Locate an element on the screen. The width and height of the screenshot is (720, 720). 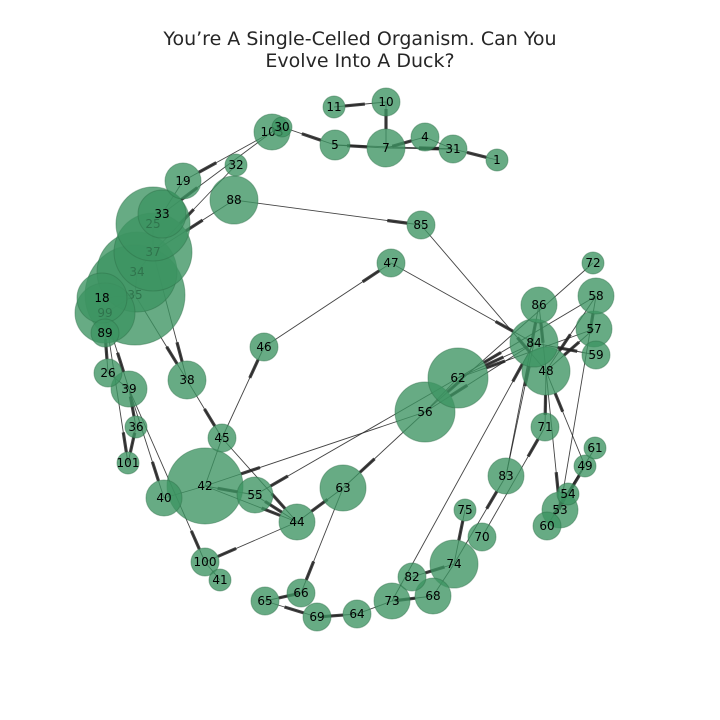
node-40: 40 is located at coordinates (164, 498).